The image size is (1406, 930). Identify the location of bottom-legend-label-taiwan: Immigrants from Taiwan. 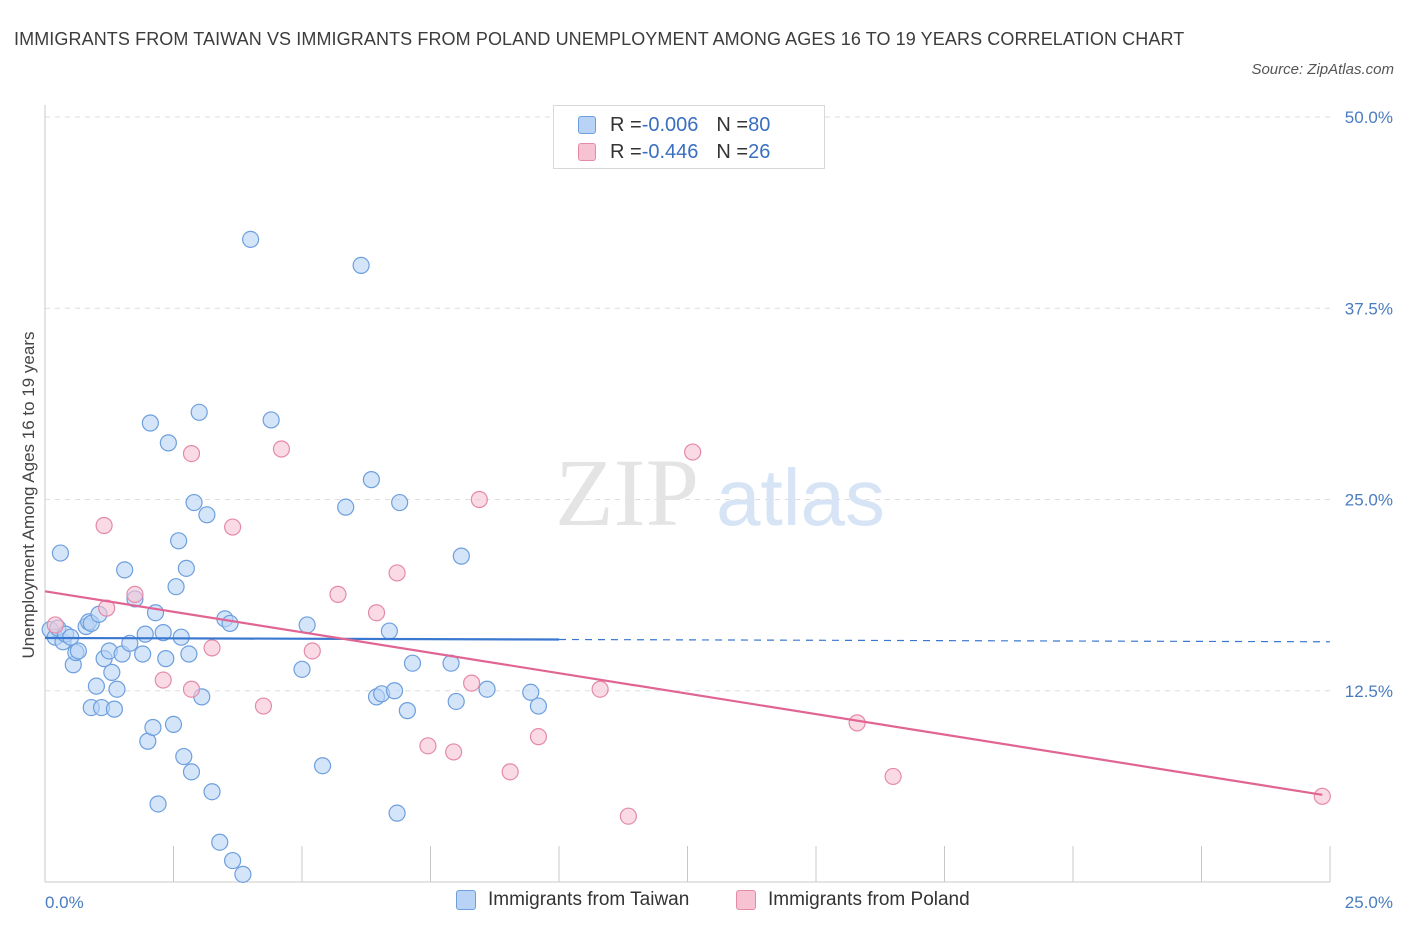
(589, 899).